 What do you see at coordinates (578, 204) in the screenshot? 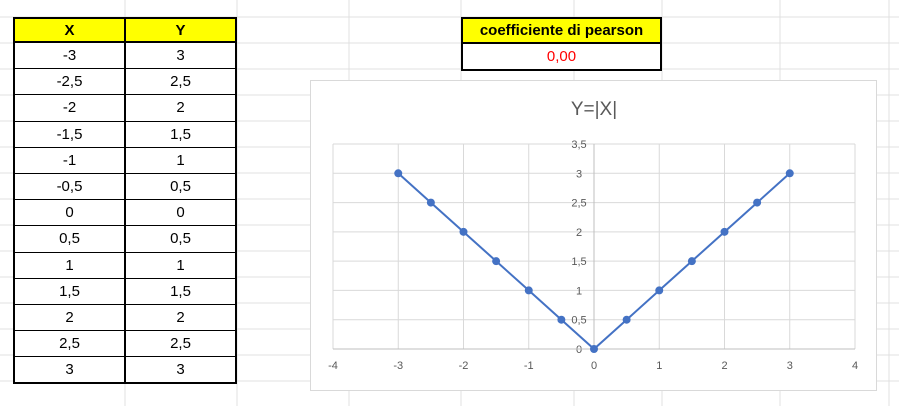
I see `y-tick-label: 2,5` at bounding box center [578, 204].